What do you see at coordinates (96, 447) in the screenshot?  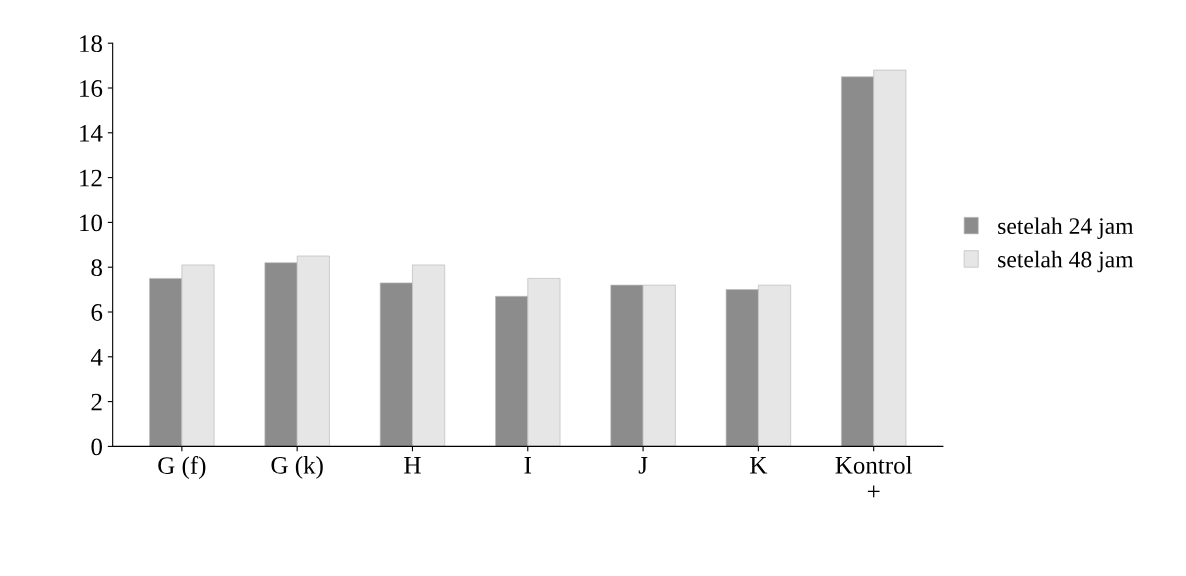 I see `y-tick-label: 0` at bounding box center [96, 447].